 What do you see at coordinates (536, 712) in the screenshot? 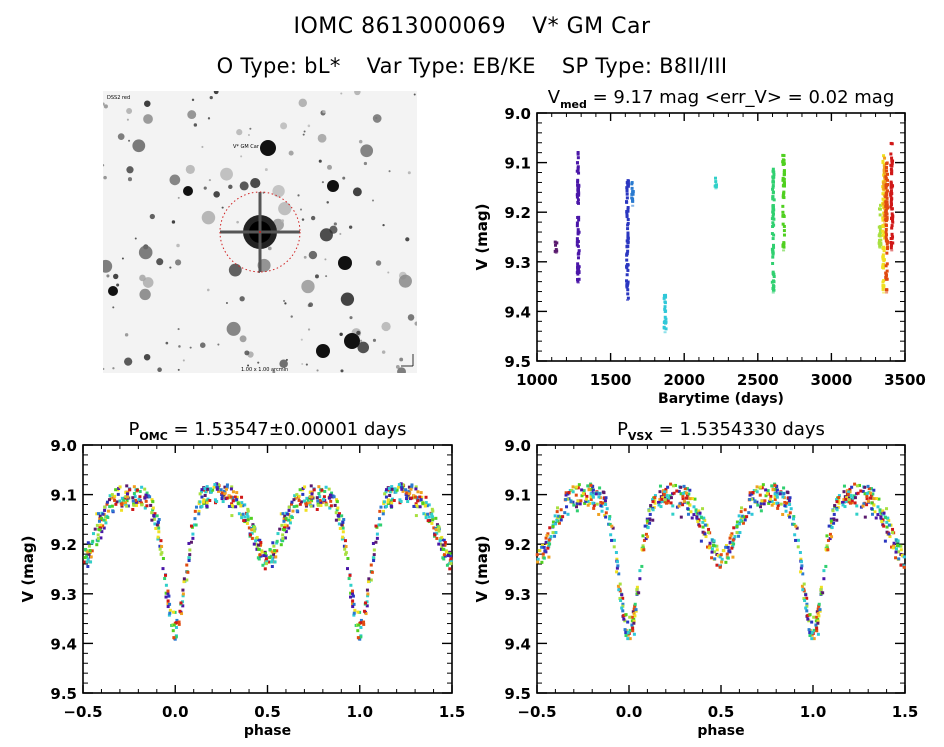
I see `x-tick-label: −0.5` at bounding box center [536, 712].